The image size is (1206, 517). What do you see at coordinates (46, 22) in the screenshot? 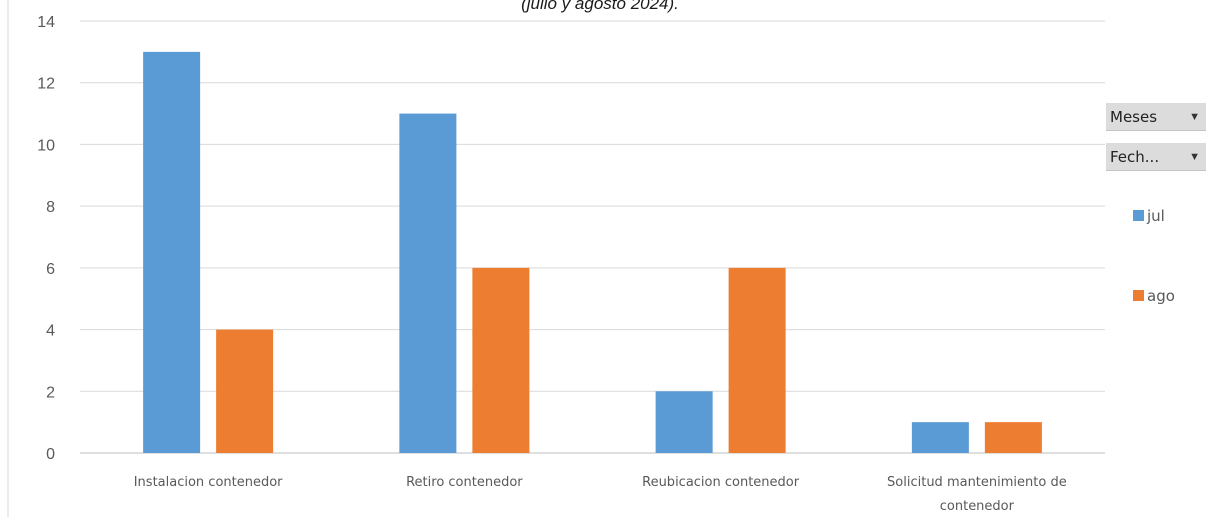
I see `y-tick-label: 14` at bounding box center [46, 22].